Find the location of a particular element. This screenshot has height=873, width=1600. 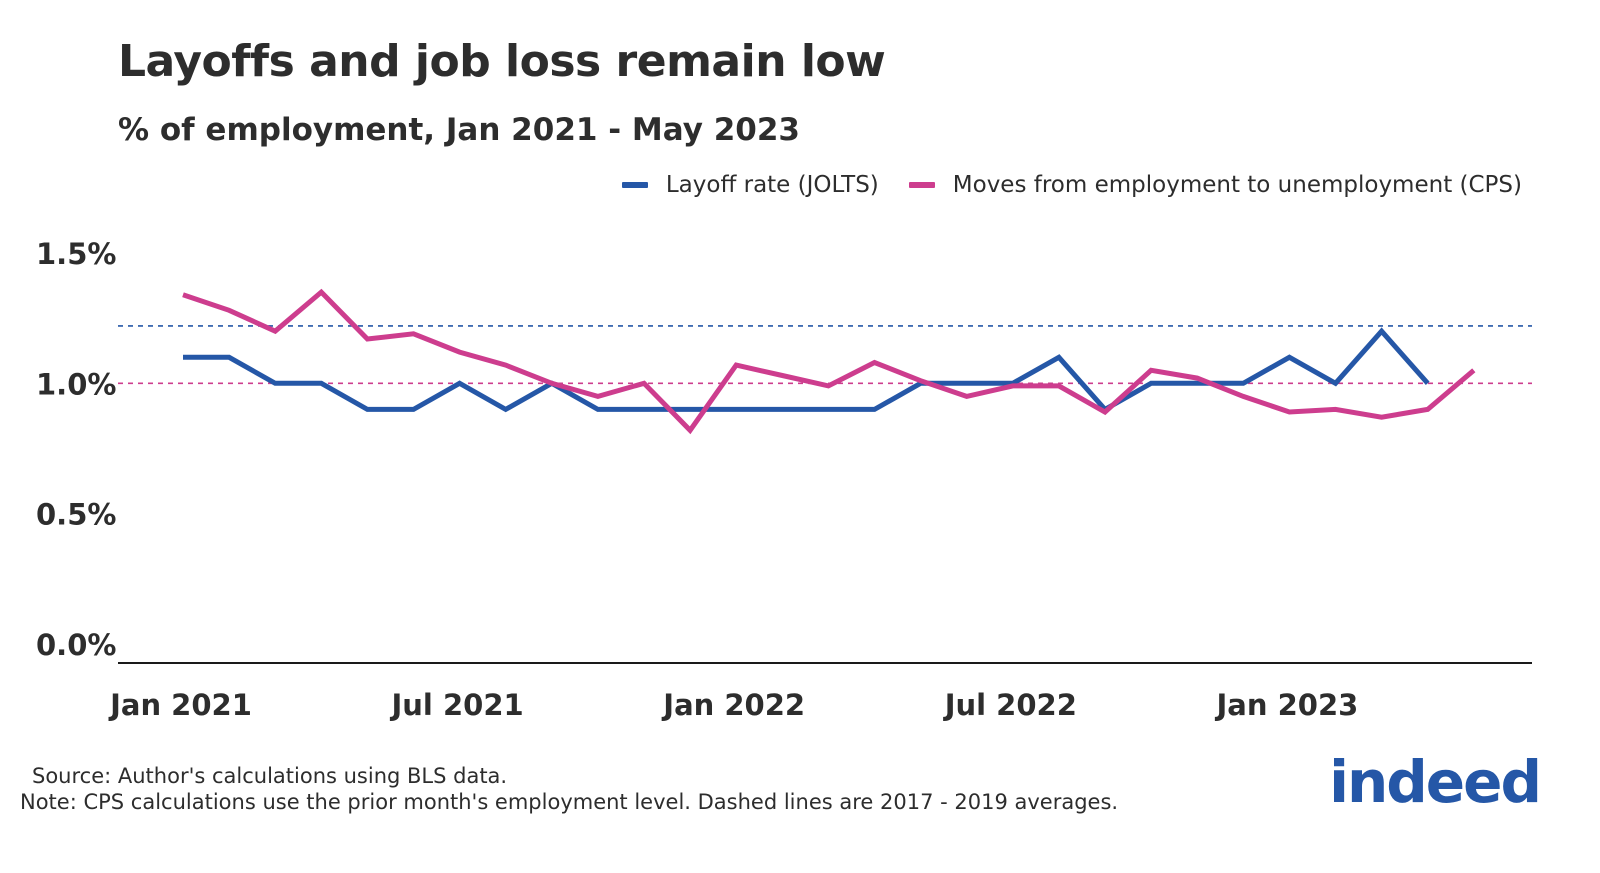

logo-wordmark: indeed is located at coordinates (1435, 782).